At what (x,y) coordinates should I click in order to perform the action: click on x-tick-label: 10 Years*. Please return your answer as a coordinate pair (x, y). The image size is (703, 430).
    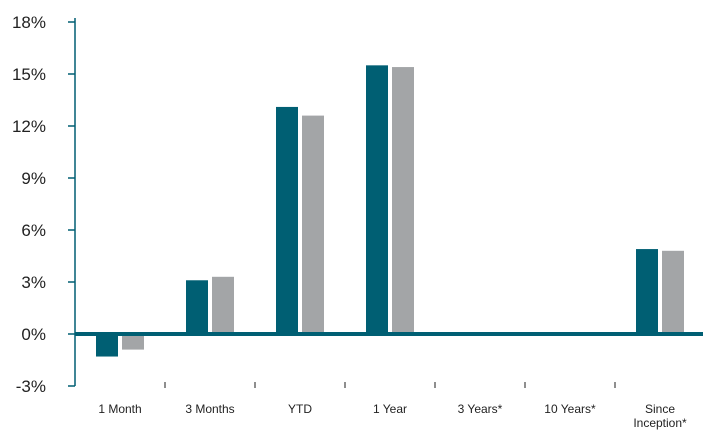
    Looking at the image, I should click on (570, 409).